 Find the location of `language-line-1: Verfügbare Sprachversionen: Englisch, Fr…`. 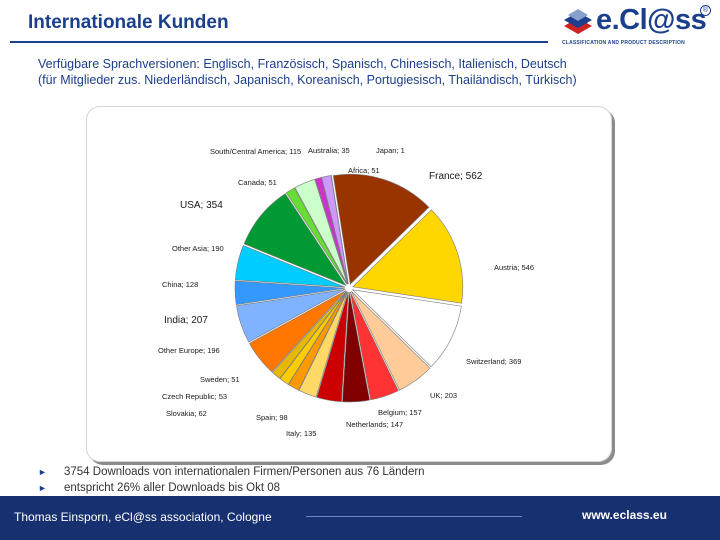

language-line-1: Verfügbare Sprachversionen: Englisch, Fr… is located at coordinates (302, 64).